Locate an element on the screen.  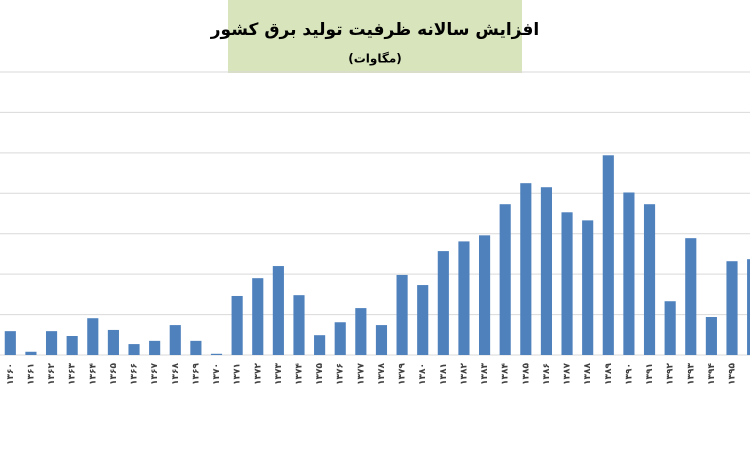
x-tick-label: ۱۳۷۹ is located at coordinates (403, 374).